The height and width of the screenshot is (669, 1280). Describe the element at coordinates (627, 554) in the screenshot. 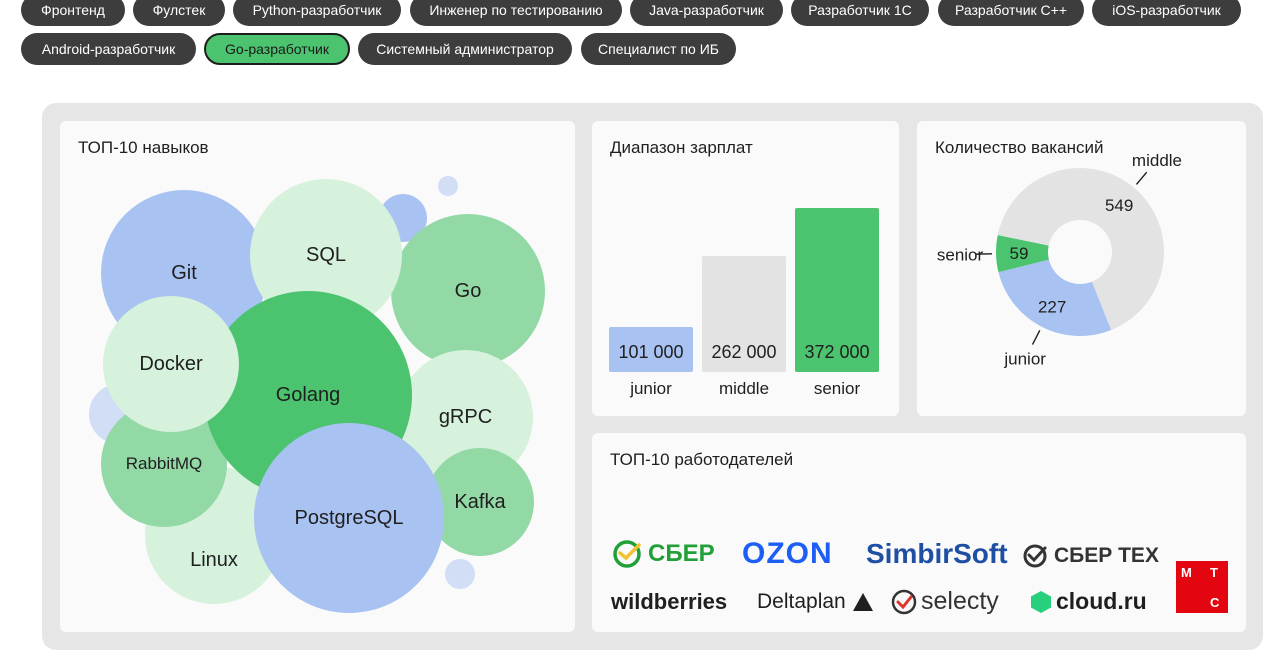

I see `sber-check-icon` at that location.